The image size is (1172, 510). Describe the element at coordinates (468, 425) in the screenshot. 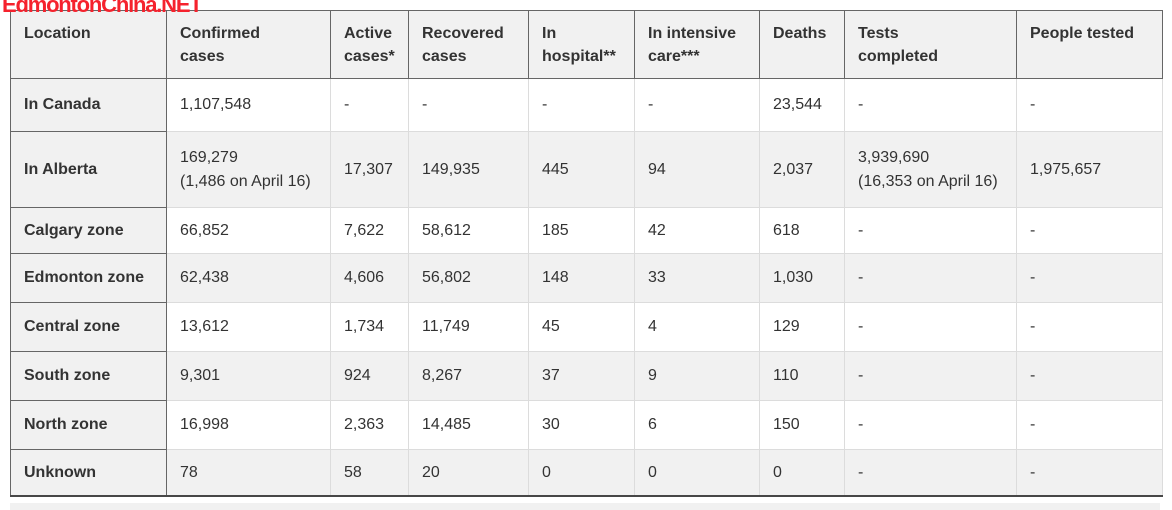

I see `data-cell: 14,485` at that location.